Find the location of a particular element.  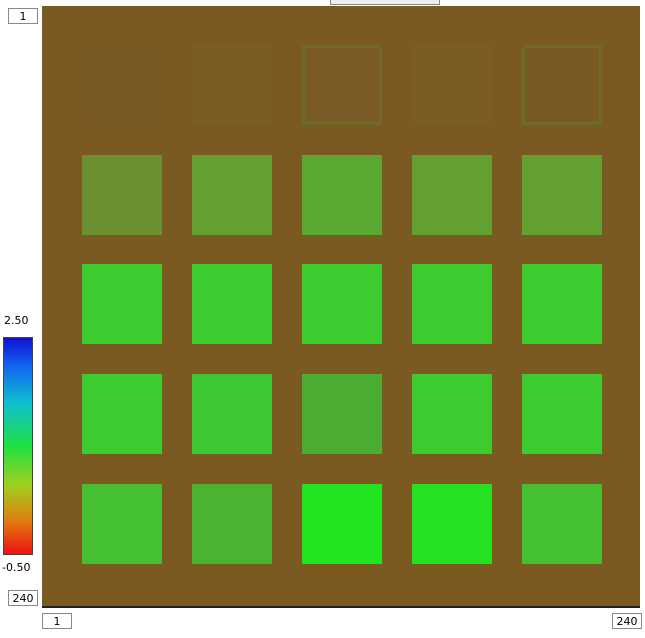

colorbar is located at coordinates (18, 446).